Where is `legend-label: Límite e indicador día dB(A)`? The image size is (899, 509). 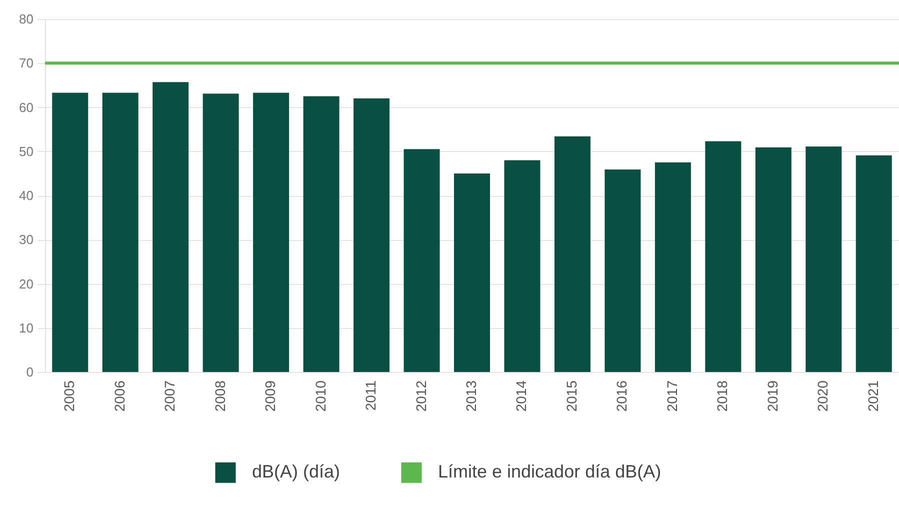
legend-label: Límite e indicador día dB(A) is located at coordinates (550, 472).